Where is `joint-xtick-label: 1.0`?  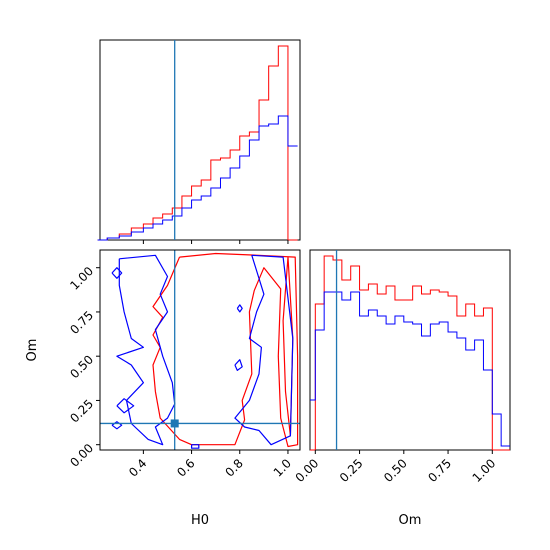
joint-xtick-label: 1.0 is located at coordinates (282, 467).